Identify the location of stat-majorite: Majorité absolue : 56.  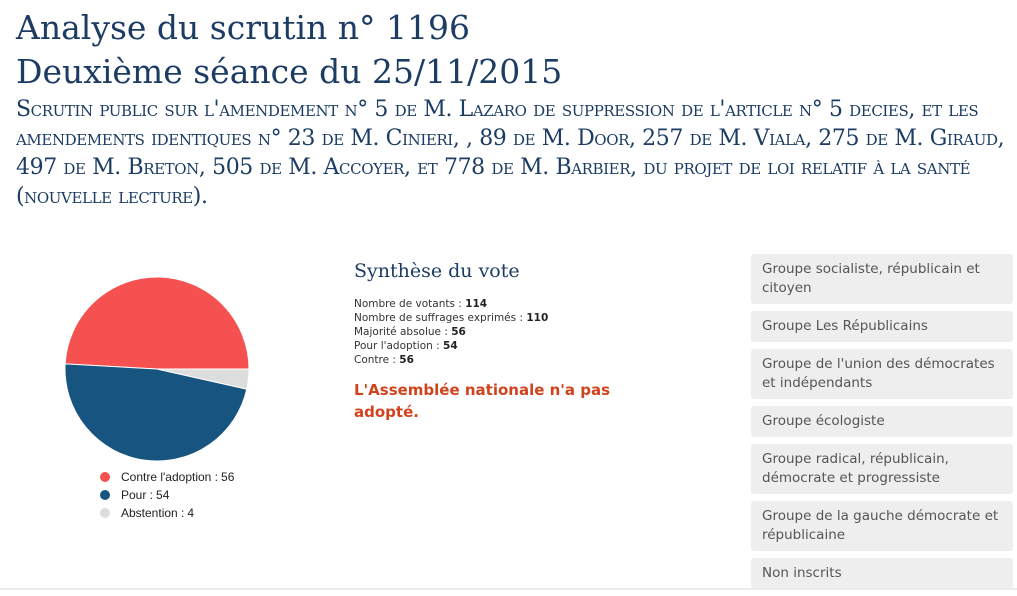
(514, 332).